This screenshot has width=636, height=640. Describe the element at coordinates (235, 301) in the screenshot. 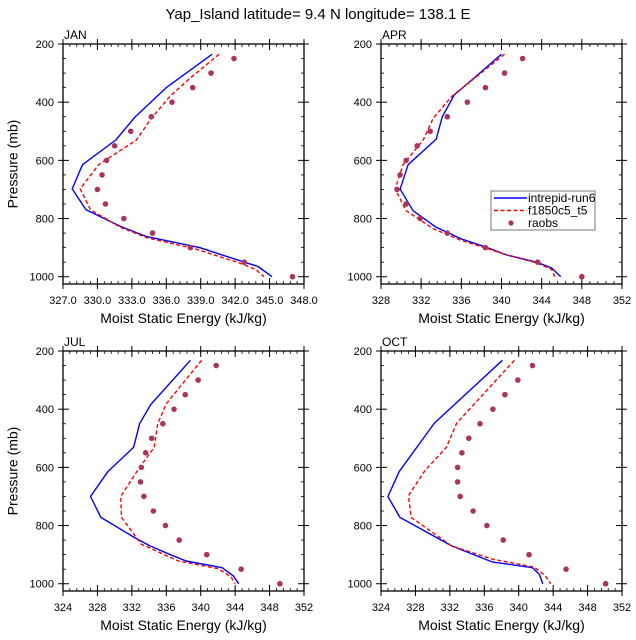

I see `x-tick-label: 342.0` at that location.